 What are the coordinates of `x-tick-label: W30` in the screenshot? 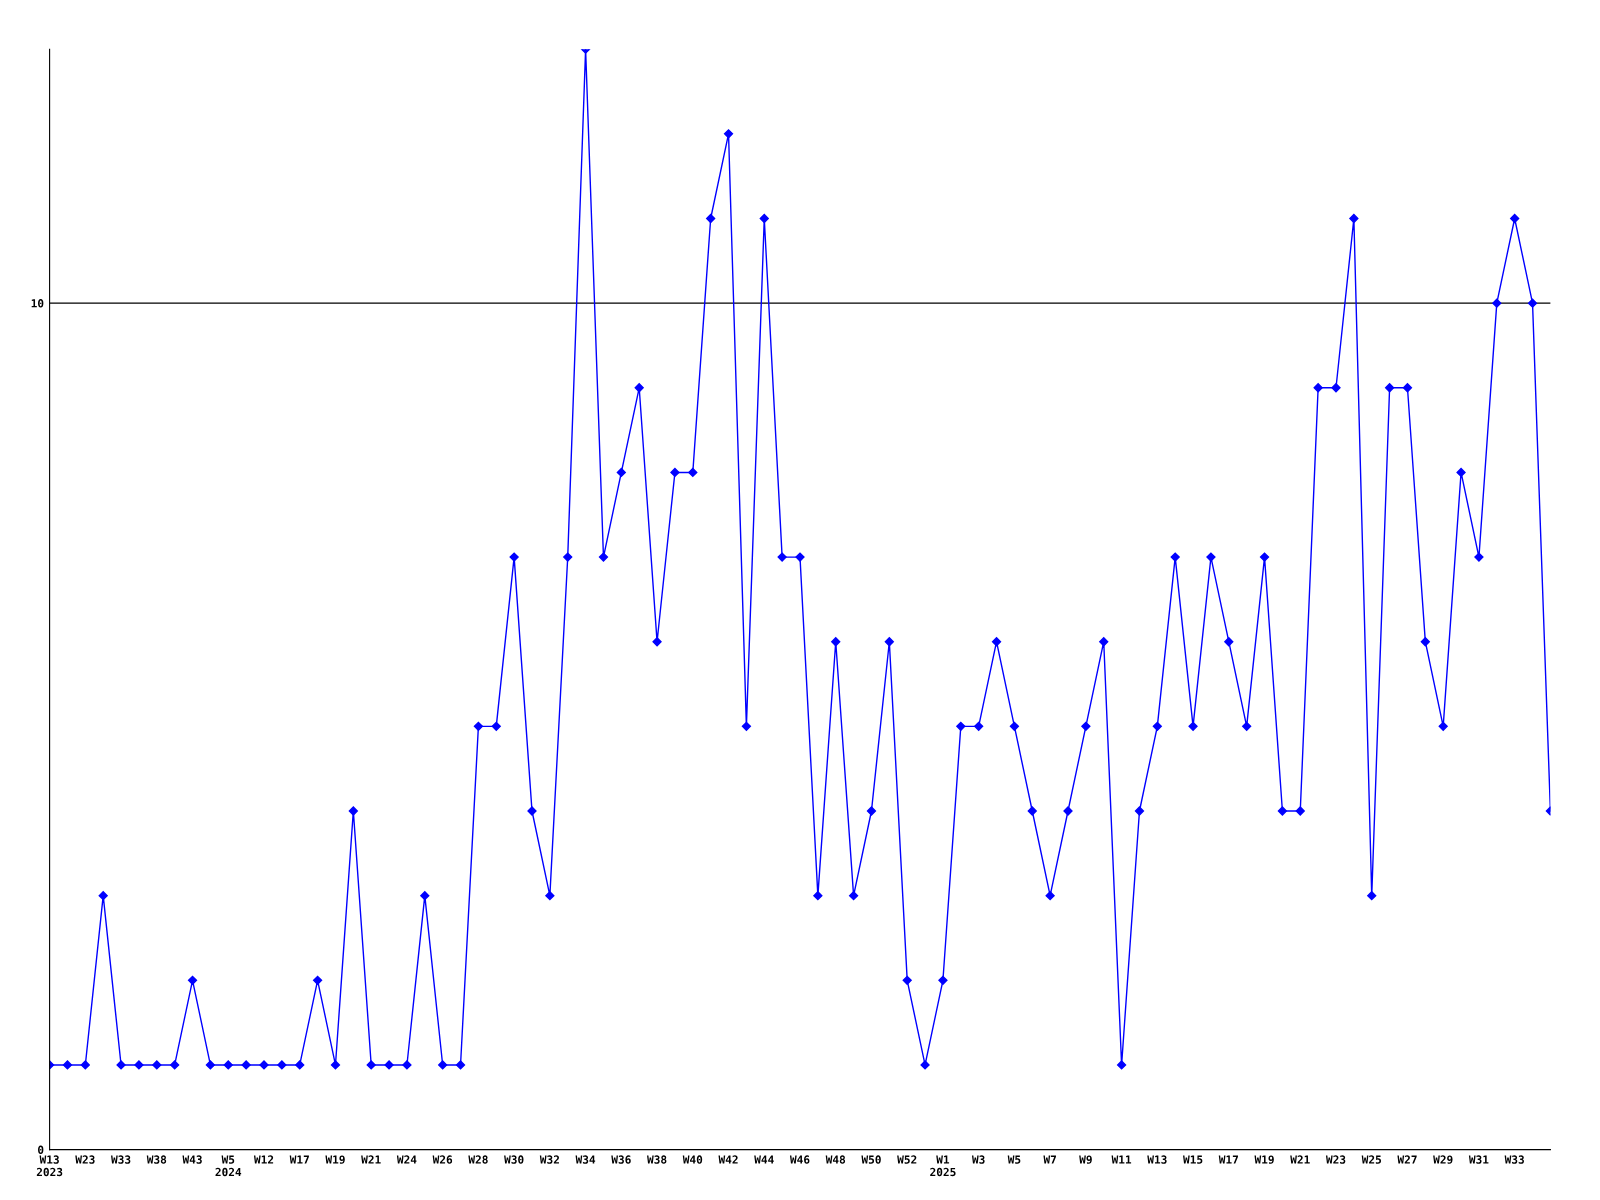 It's located at (514, 1159).